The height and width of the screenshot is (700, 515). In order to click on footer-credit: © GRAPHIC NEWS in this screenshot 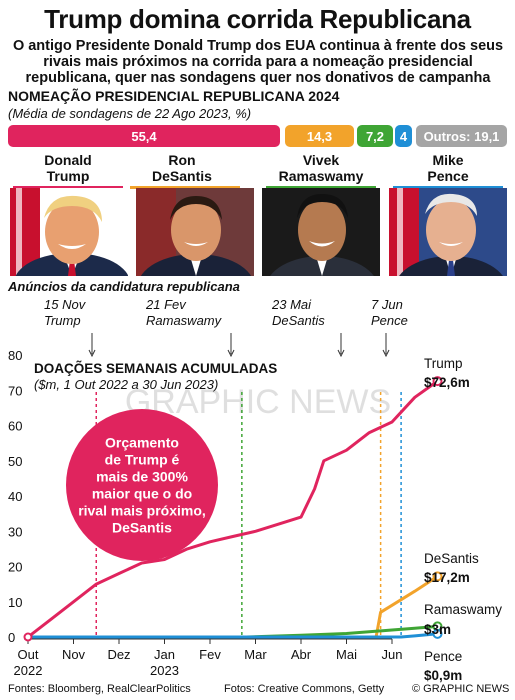, I will do `click(461, 689)`.